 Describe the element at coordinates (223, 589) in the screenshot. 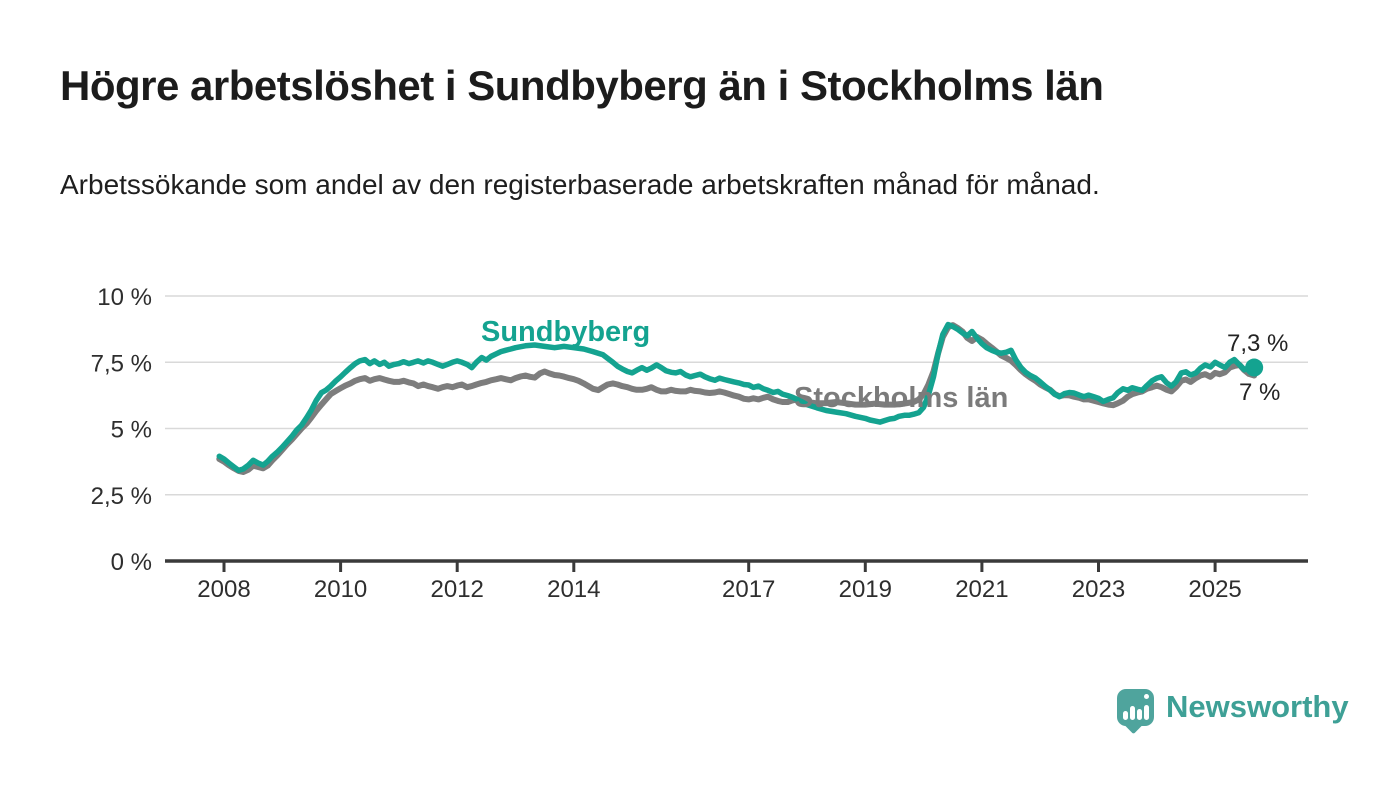

I see `x-tick-label: 2008` at that location.